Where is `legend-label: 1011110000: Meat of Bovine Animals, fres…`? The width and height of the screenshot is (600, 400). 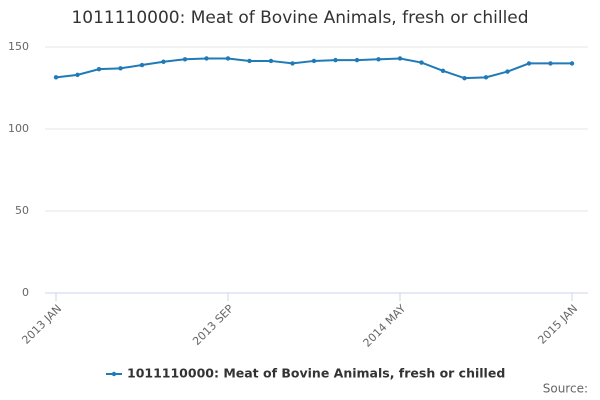
legend-label: 1011110000: Meat of Bovine Animals, fres… is located at coordinates (316, 373).